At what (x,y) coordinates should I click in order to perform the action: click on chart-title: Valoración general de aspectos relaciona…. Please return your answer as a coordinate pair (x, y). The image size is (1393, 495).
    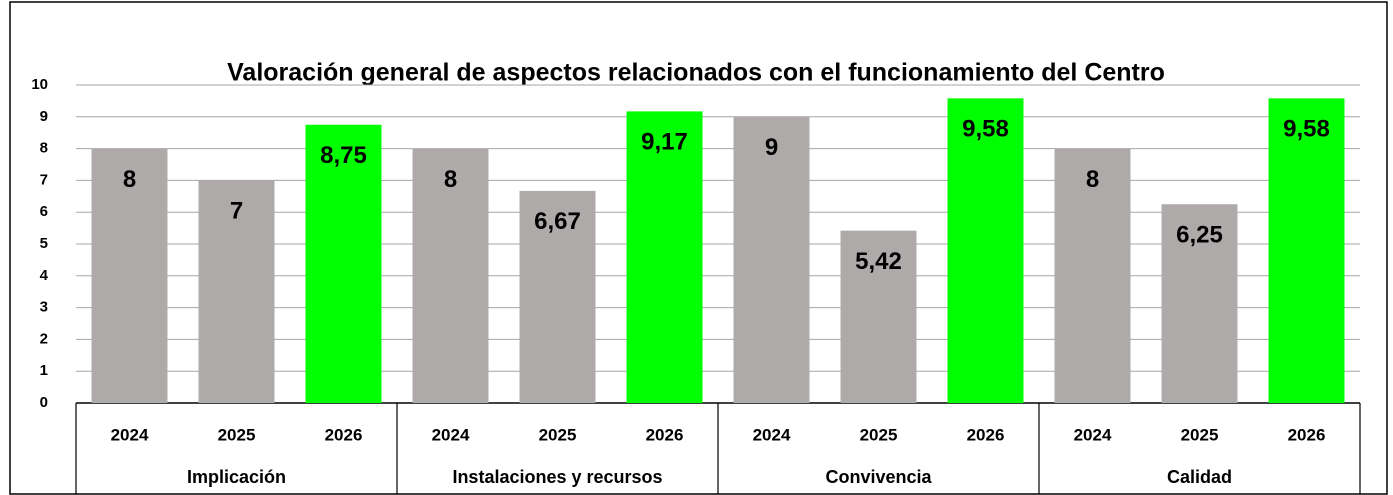
    Looking at the image, I should click on (696, 73).